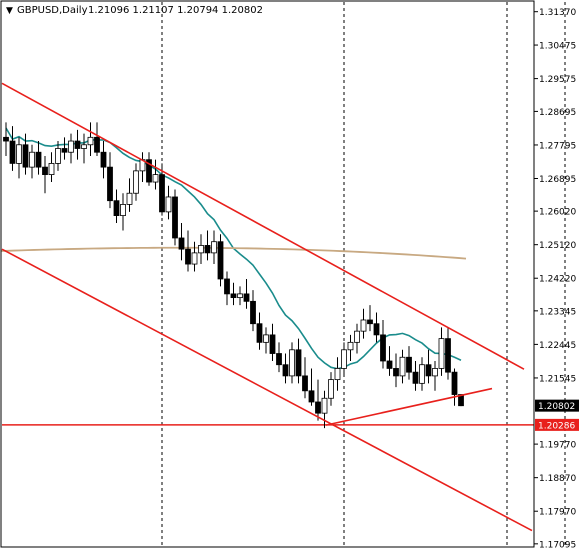 The height and width of the screenshot is (555, 582). I want to click on y-tick-label: 1.19770, so click(557, 446).